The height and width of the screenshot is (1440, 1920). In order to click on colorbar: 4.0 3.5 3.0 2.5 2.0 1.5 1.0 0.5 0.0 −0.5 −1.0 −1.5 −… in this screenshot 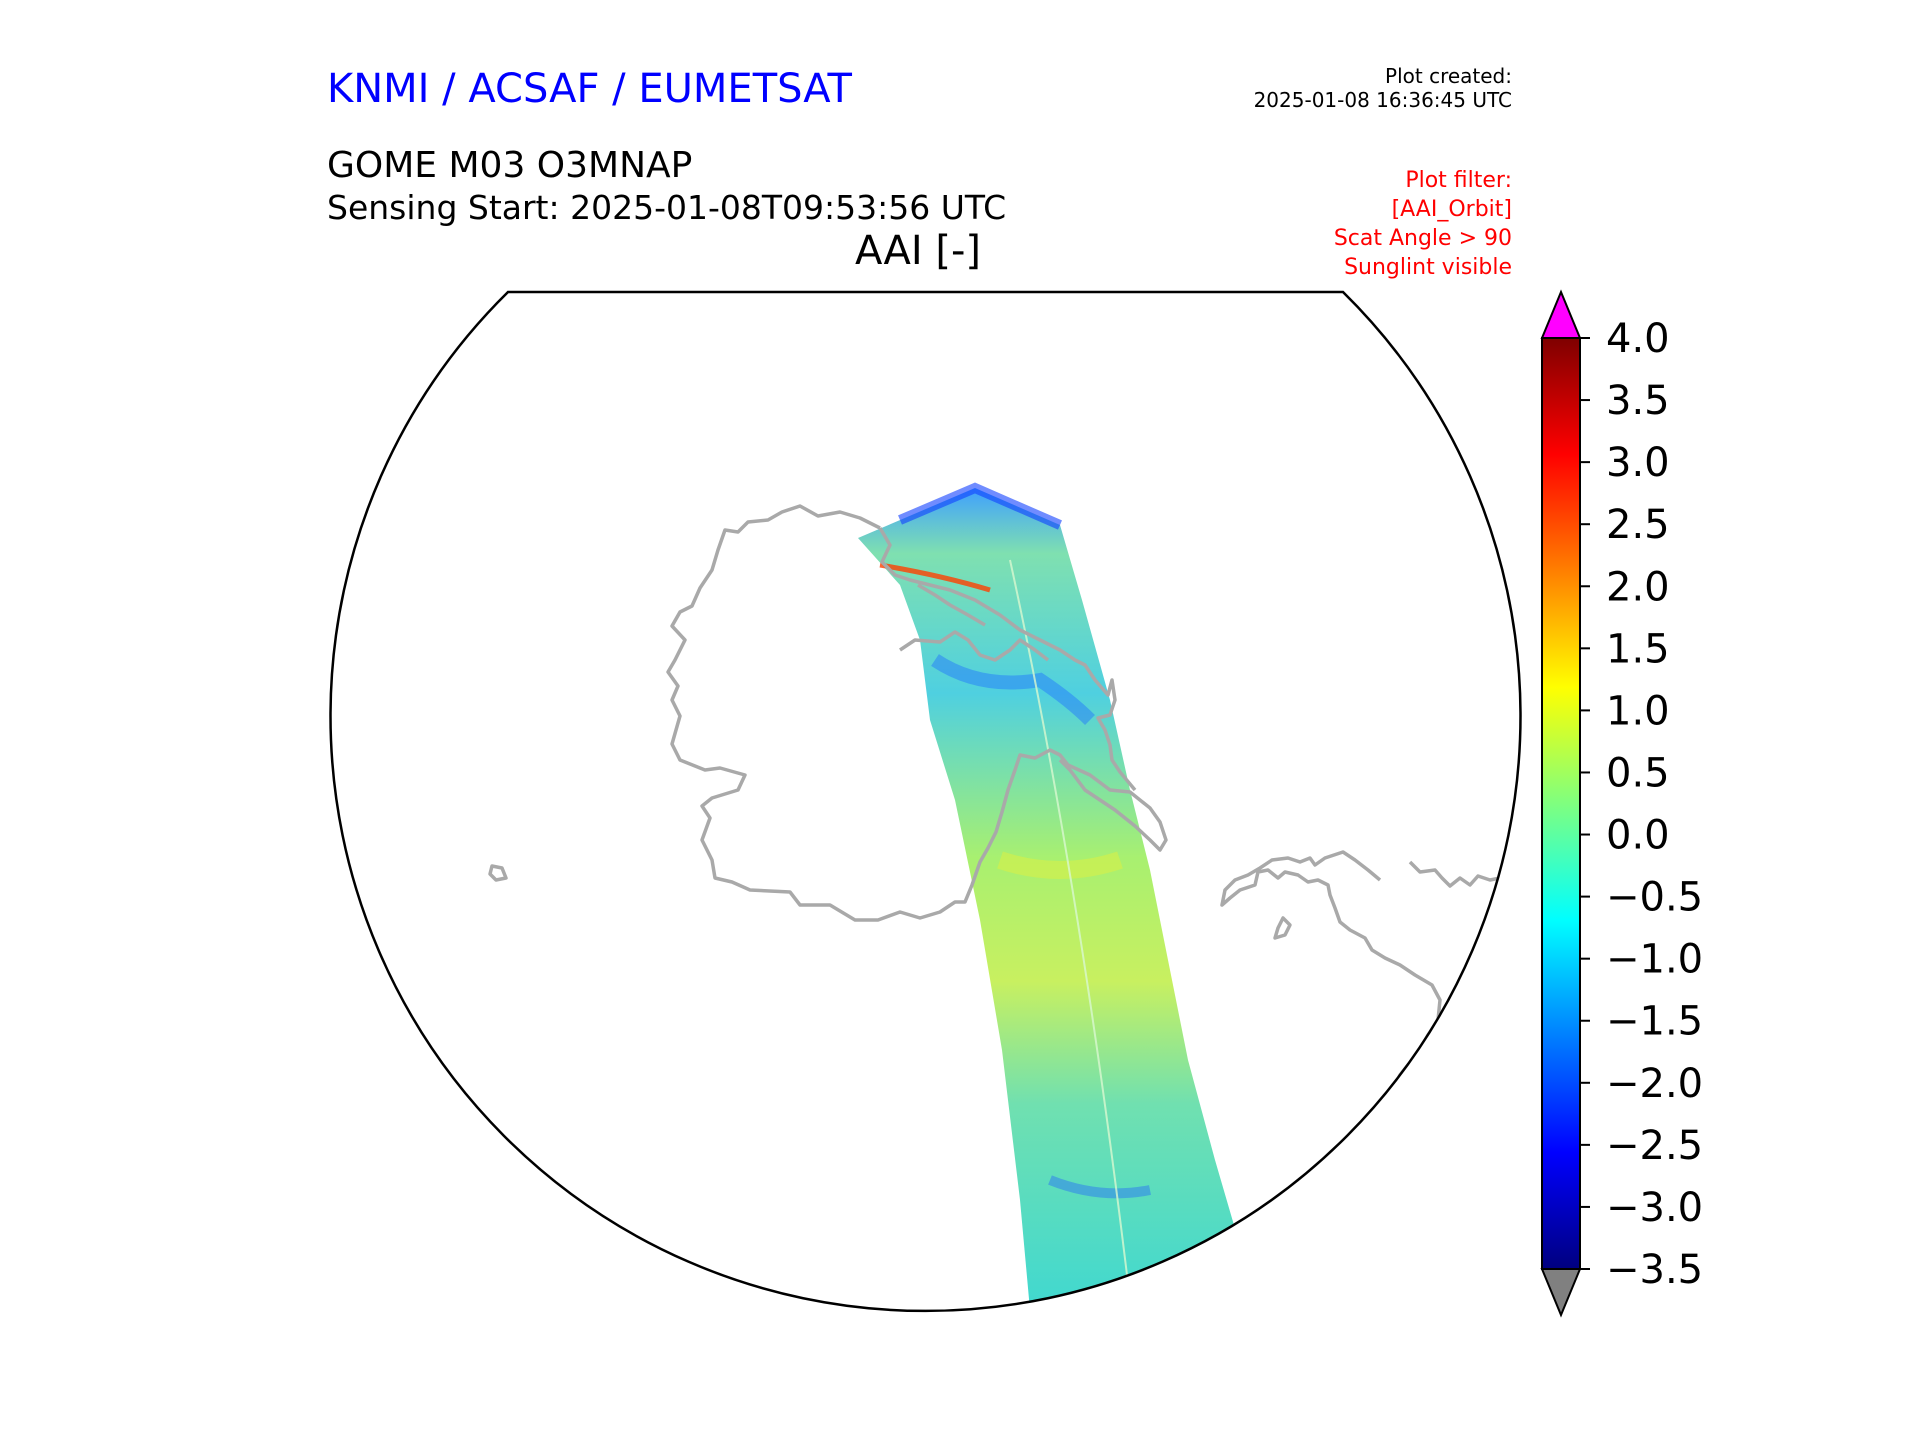, I will do `click(1621, 803)`.